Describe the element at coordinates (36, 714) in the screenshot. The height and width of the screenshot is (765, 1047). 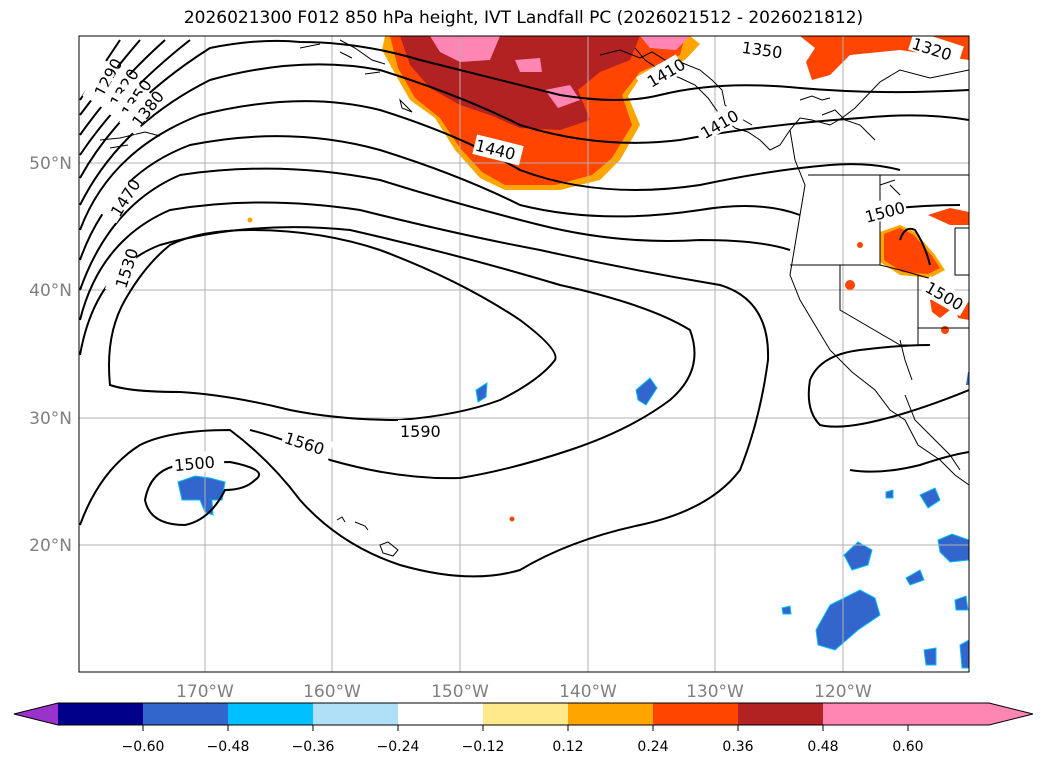
I see `colorbar-extend-left` at that location.